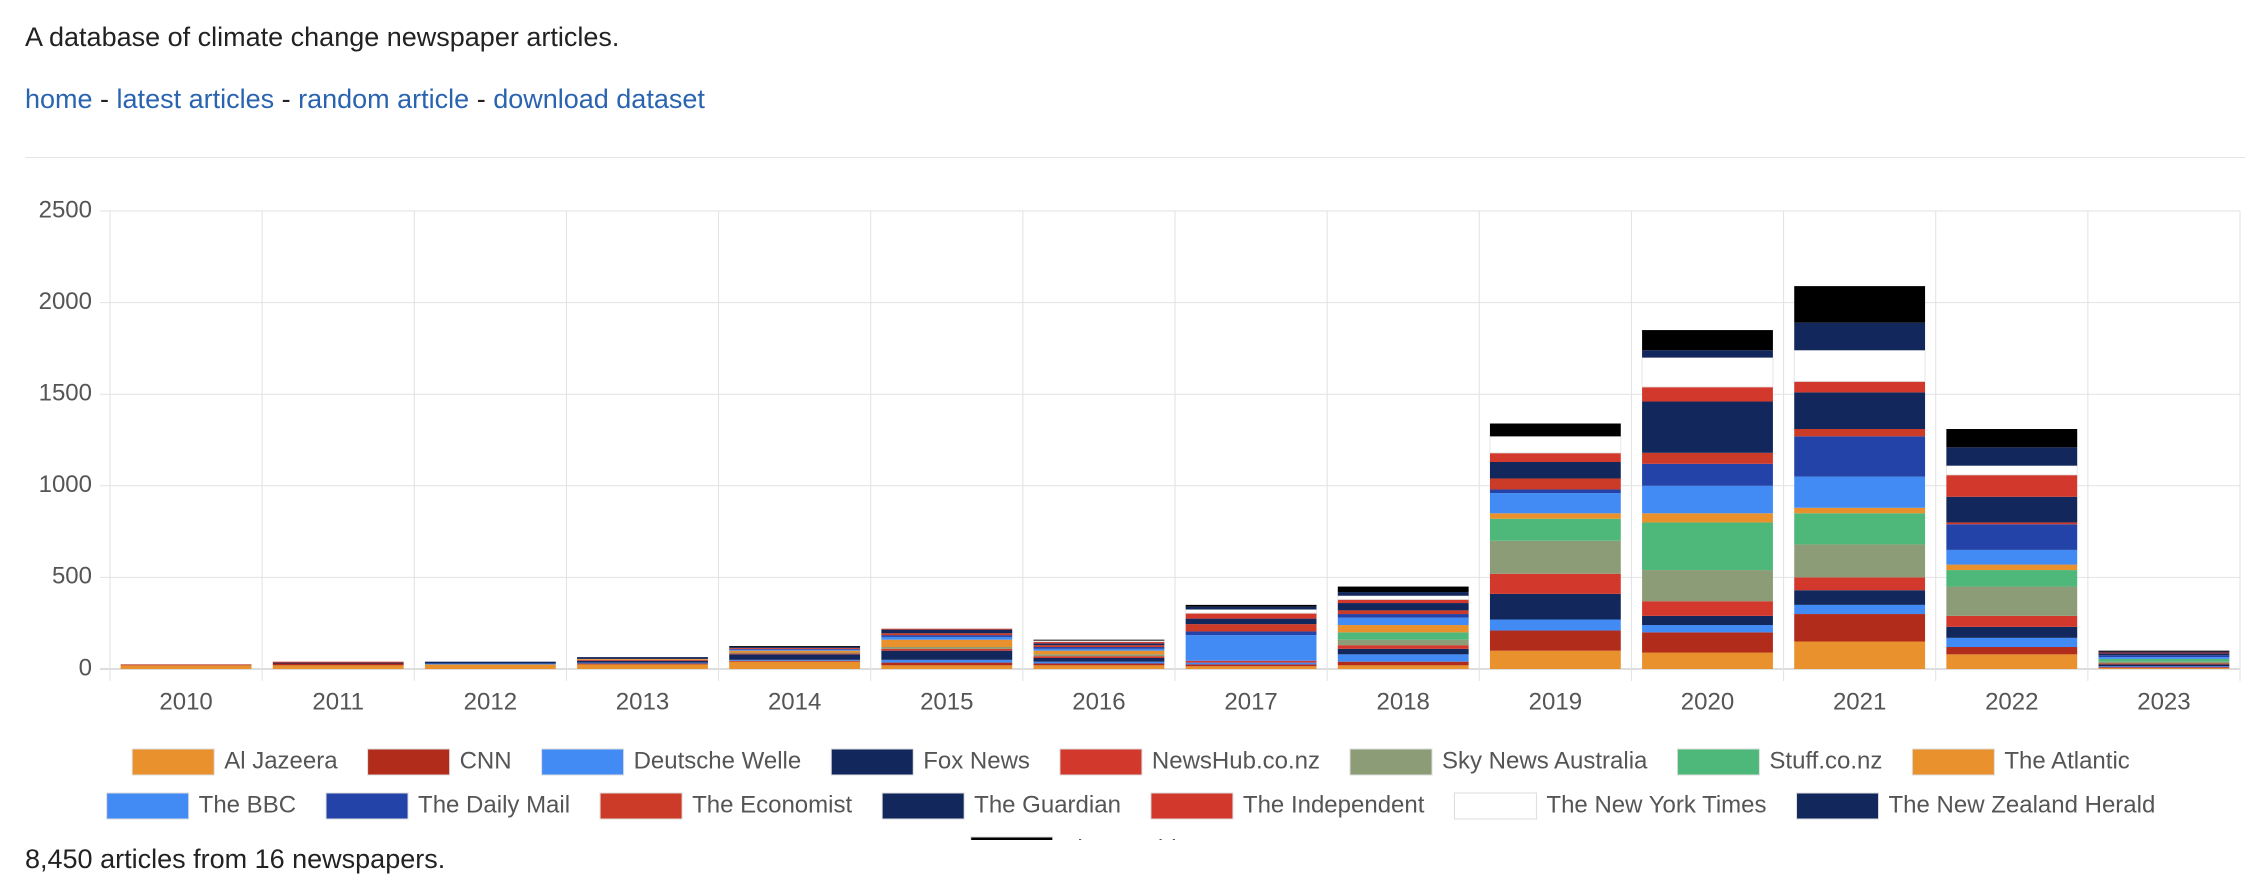 This screenshot has width=2262, height=896. I want to click on x-tick-label: 2014, so click(794, 701).